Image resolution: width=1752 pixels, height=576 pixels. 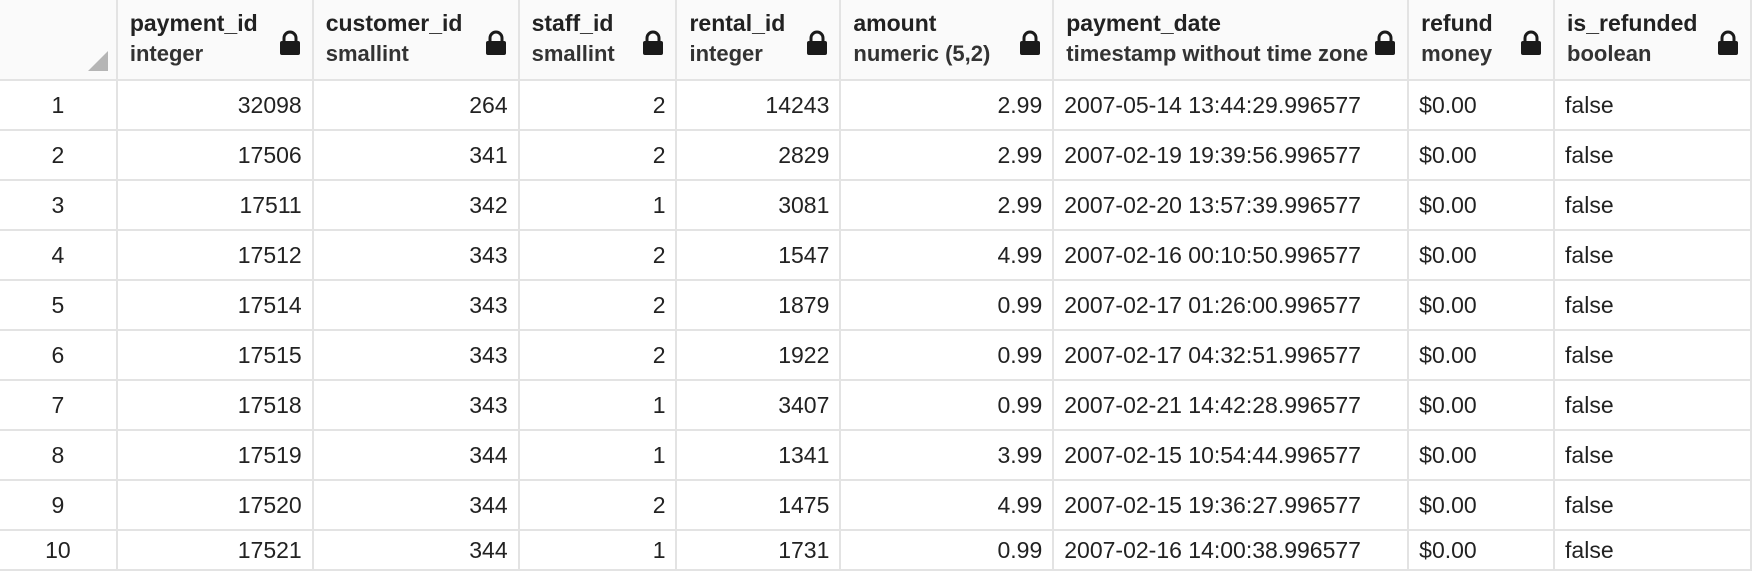 I want to click on cell-payment-id: 17512, so click(x=215, y=255).